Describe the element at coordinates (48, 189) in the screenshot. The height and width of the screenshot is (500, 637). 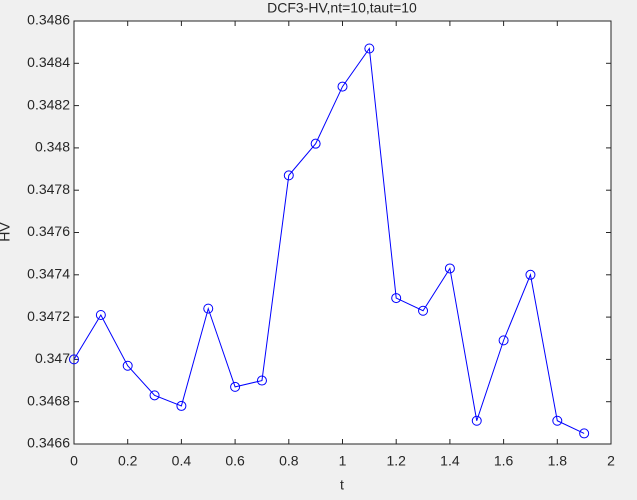
I see `y-tick-label: 0.3478` at that location.